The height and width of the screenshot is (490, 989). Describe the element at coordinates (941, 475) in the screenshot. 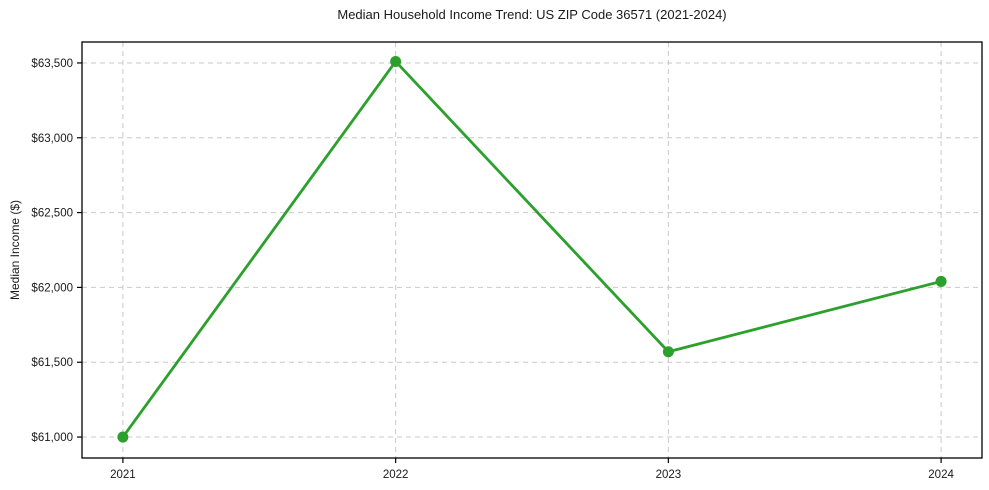

I see `x-tick-label: 2024` at that location.